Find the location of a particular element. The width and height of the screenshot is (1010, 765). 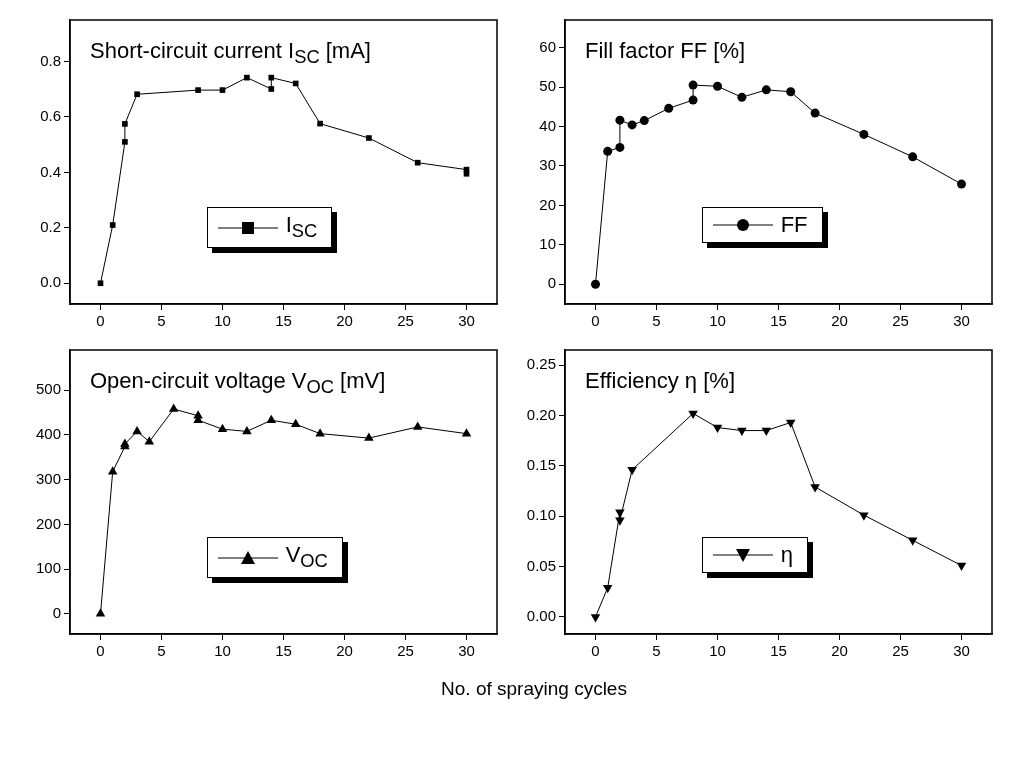

y-tick-label: 10 is located at coordinates (547, 243).